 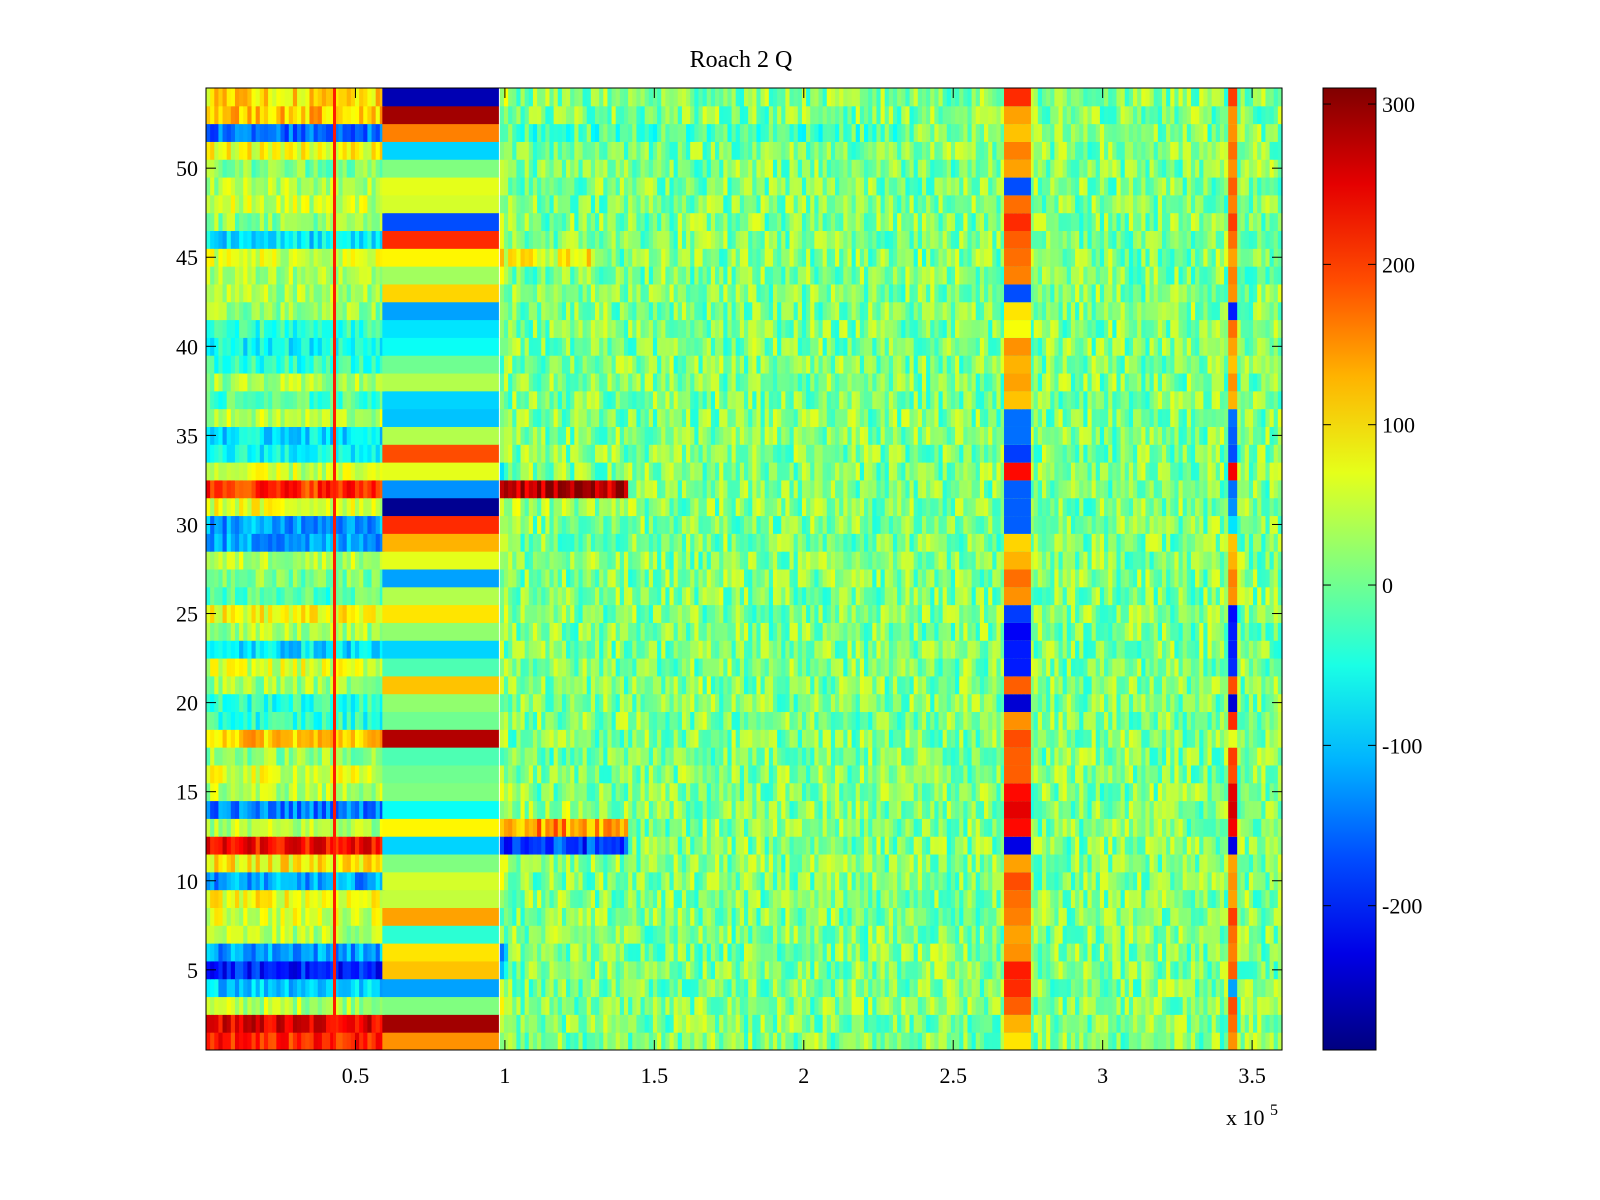 I want to click on sweep-block-cell, so click(x=440, y=898).